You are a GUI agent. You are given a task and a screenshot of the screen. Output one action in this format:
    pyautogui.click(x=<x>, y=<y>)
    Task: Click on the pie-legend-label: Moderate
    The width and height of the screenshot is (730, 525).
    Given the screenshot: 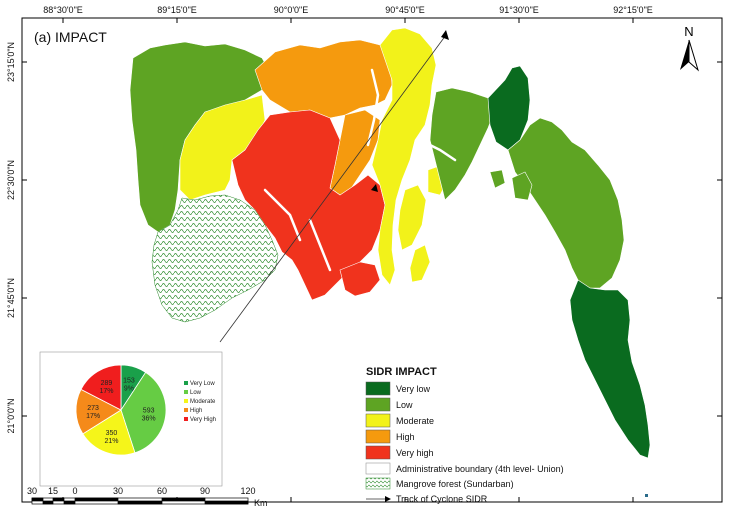 What is the action you would take?
    pyautogui.click(x=203, y=402)
    